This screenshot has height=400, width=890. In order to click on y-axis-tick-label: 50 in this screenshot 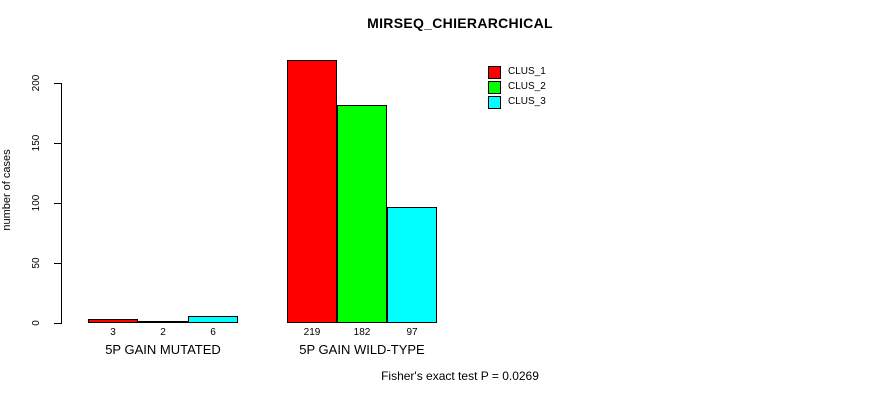, I will do `click(36, 263)`.